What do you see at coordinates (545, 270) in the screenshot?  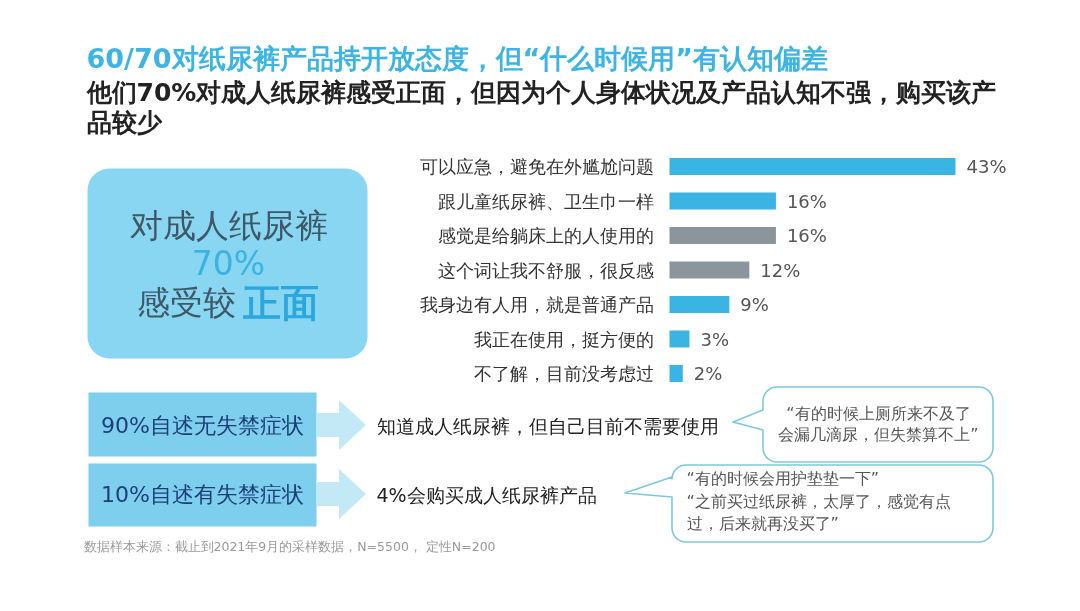 I see `y-tick-label: 这个词让我不舒服，很反感` at bounding box center [545, 270].